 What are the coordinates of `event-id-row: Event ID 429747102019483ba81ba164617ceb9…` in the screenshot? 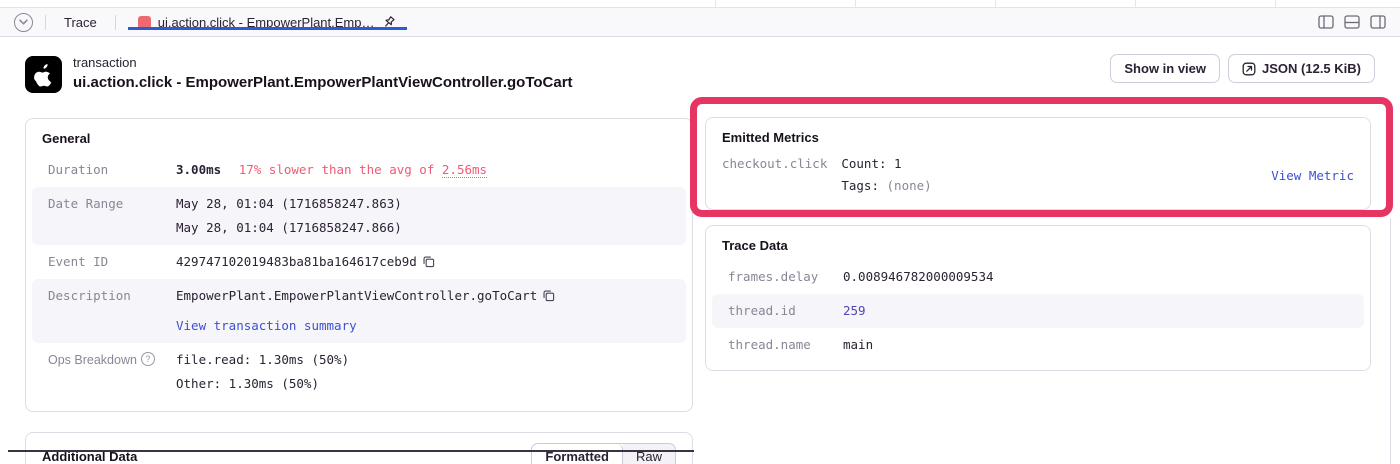 It's located at (359, 262).